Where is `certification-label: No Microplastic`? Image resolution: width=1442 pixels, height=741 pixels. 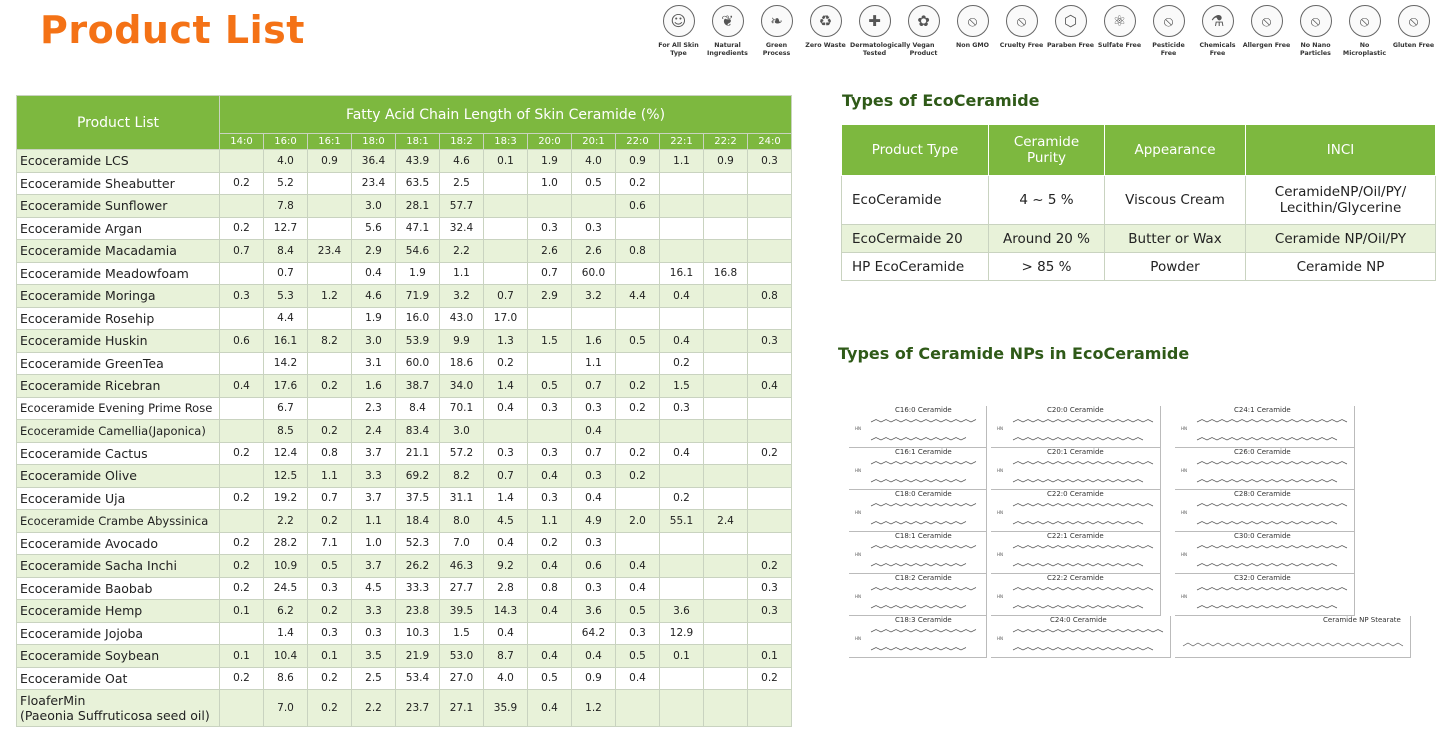
certification-label: No Microplastic is located at coordinates (1364, 49).